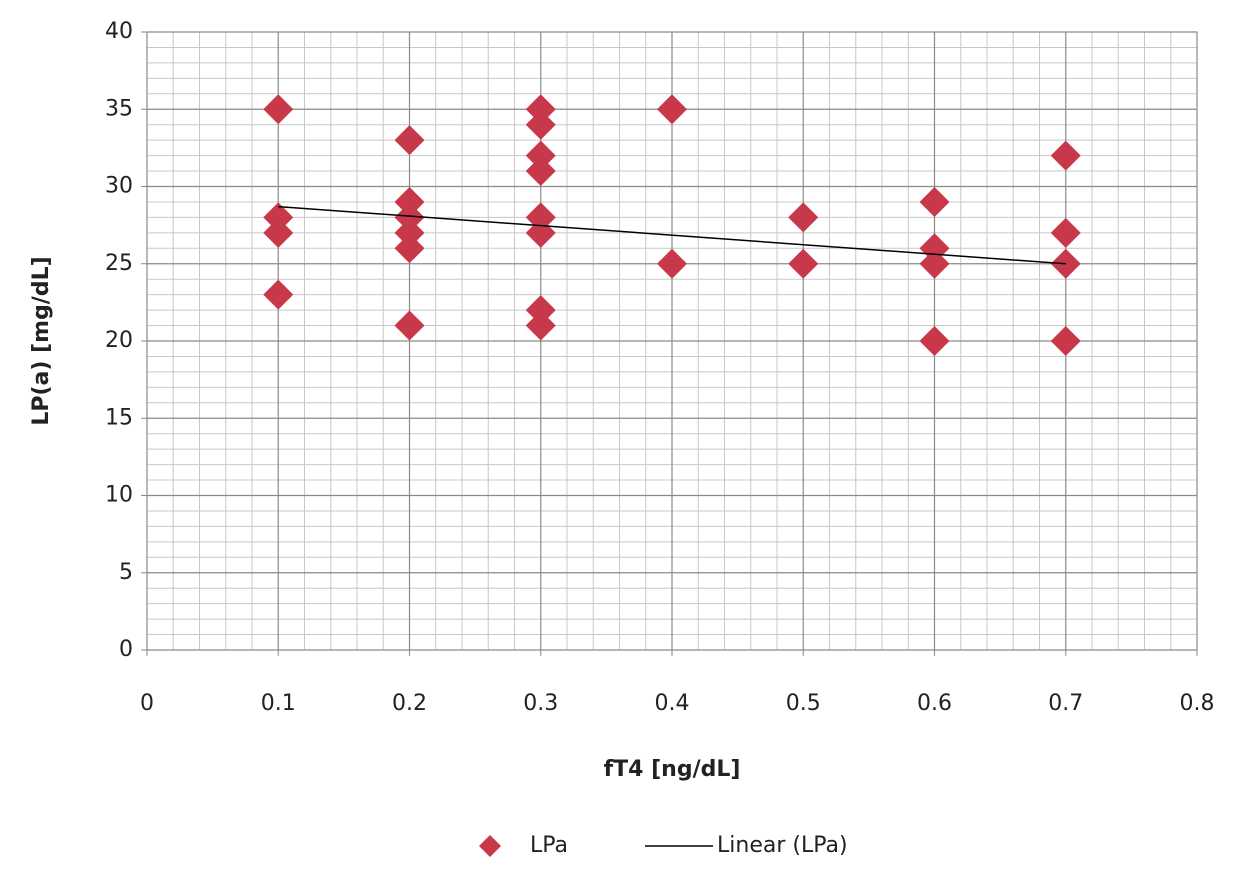 Image resolution: width=1257 pixels, height=888 pixels. What do you see at coordinates (126, 649) in the screenshot?
I see `y-tick-label: 0` at bounding box center [126, 649].